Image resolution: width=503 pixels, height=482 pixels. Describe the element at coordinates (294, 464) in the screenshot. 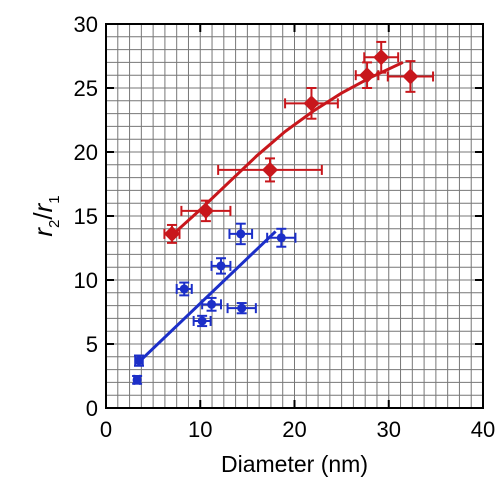

I see `x-axis-label: Diameter (nm)` at that location.